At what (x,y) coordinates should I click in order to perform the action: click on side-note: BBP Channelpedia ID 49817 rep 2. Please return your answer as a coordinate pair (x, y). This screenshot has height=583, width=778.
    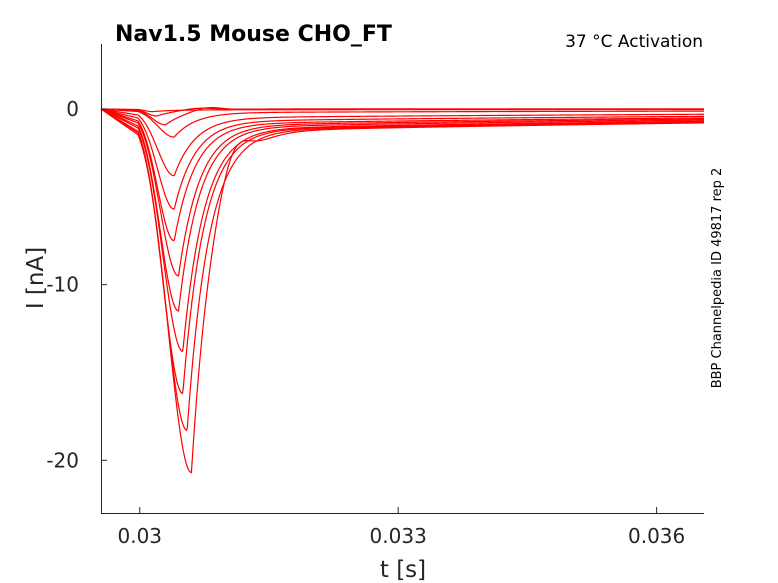
    Looking at the image, I should click on (717, 278).